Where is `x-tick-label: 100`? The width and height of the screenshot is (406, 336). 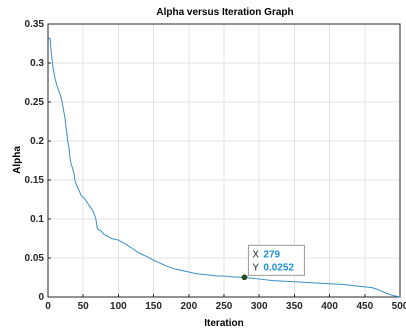
x-tick-label: 100 is located at coordinates (118, 306).